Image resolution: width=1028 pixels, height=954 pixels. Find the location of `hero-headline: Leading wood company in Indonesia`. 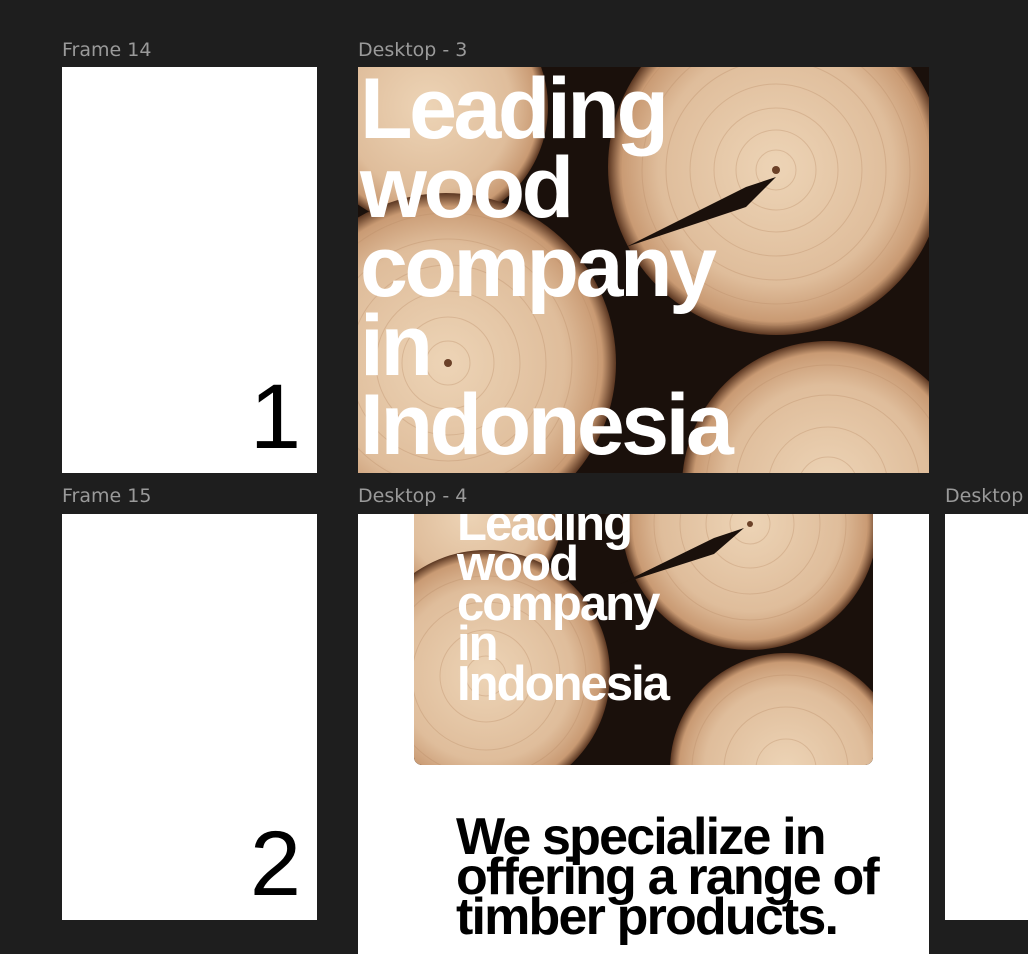

hero-headline: Leading wood company in Indonesia is located at coordinates (563, 612).